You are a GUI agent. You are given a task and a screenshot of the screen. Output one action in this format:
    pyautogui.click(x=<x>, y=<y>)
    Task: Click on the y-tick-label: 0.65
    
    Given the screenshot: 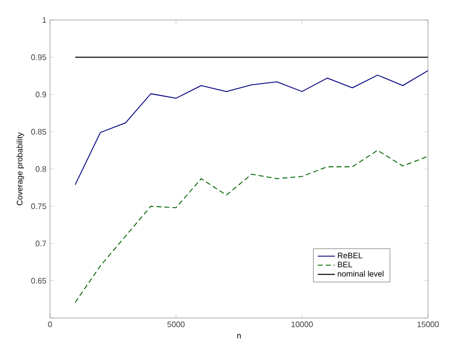 What is the action you would take?
    pyautogui.click(x=38, y=281)
    